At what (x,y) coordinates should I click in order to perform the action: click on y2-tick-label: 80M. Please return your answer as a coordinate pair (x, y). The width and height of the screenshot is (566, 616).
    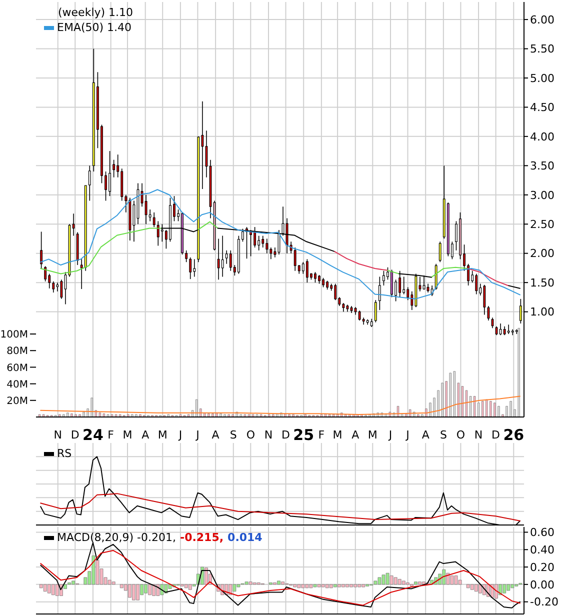
    Looking at the image, I should click on (17, 352).